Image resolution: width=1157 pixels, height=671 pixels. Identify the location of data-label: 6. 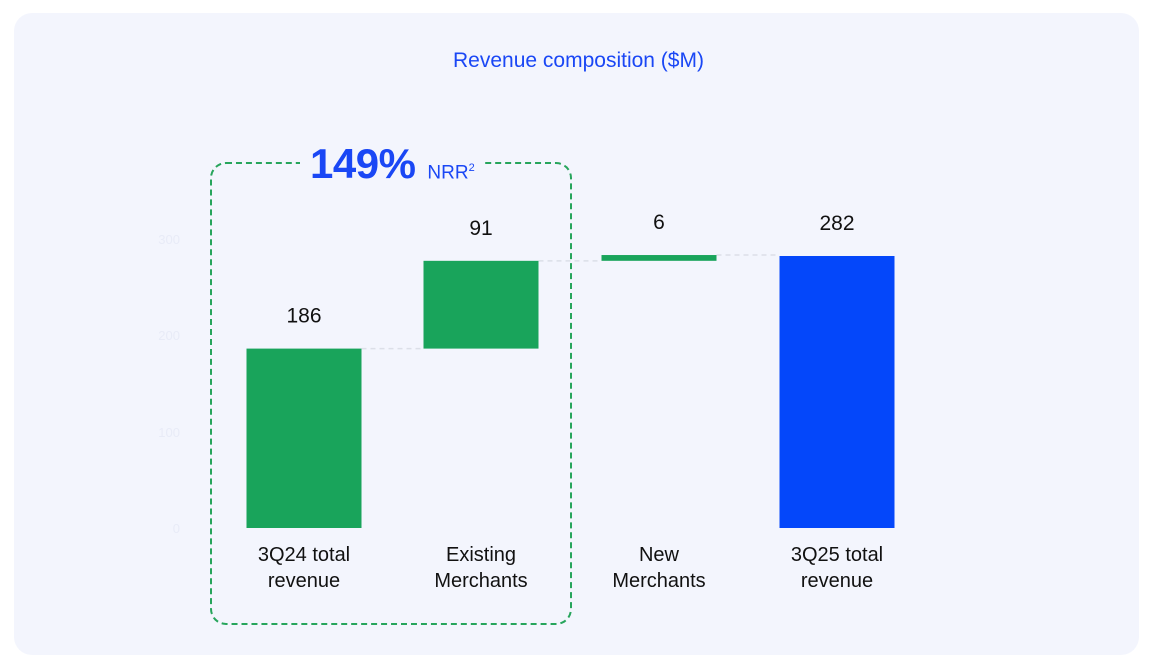
(659, 222).